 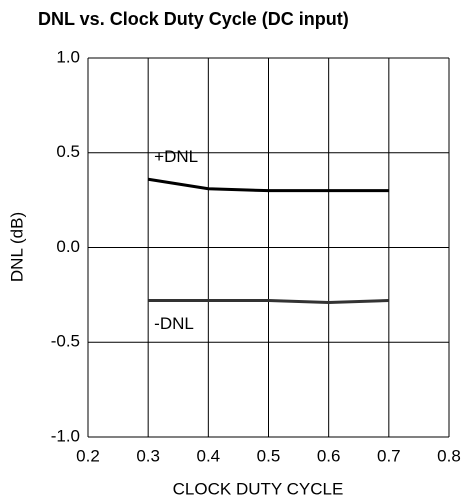 What do you see at coordinates (176, 156) in the screenshot?
I see `series-label: +DNL` at bounding box center [176, 156].